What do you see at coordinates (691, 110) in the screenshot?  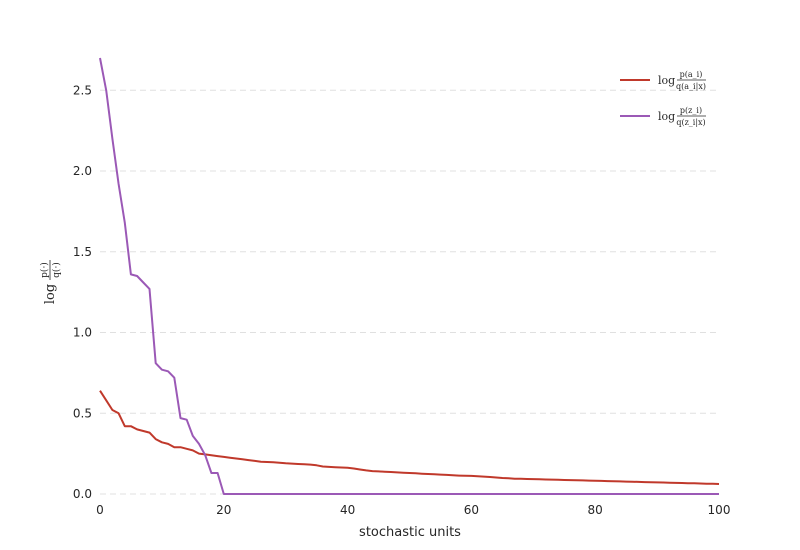 I see `legend-num: p(z_i)` at bounding box center [691, 110].